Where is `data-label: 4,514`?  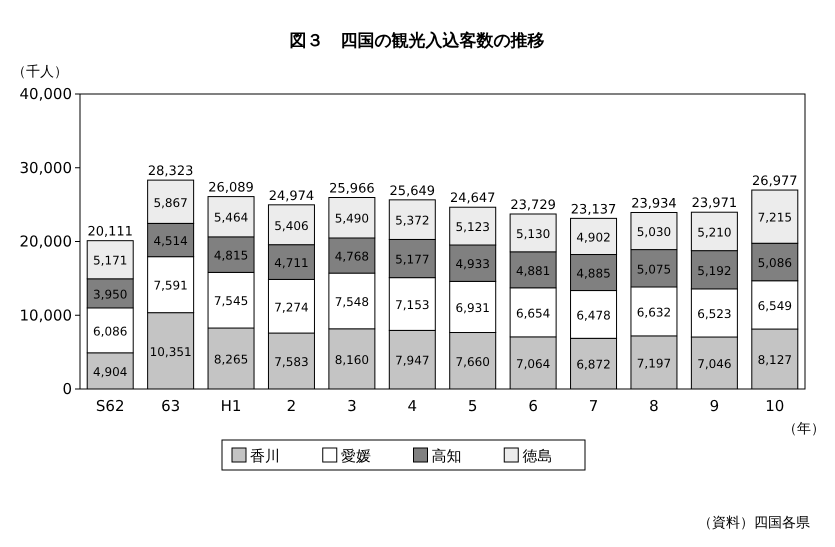 data-label: 4,514 is located at coordinates (170, 241).